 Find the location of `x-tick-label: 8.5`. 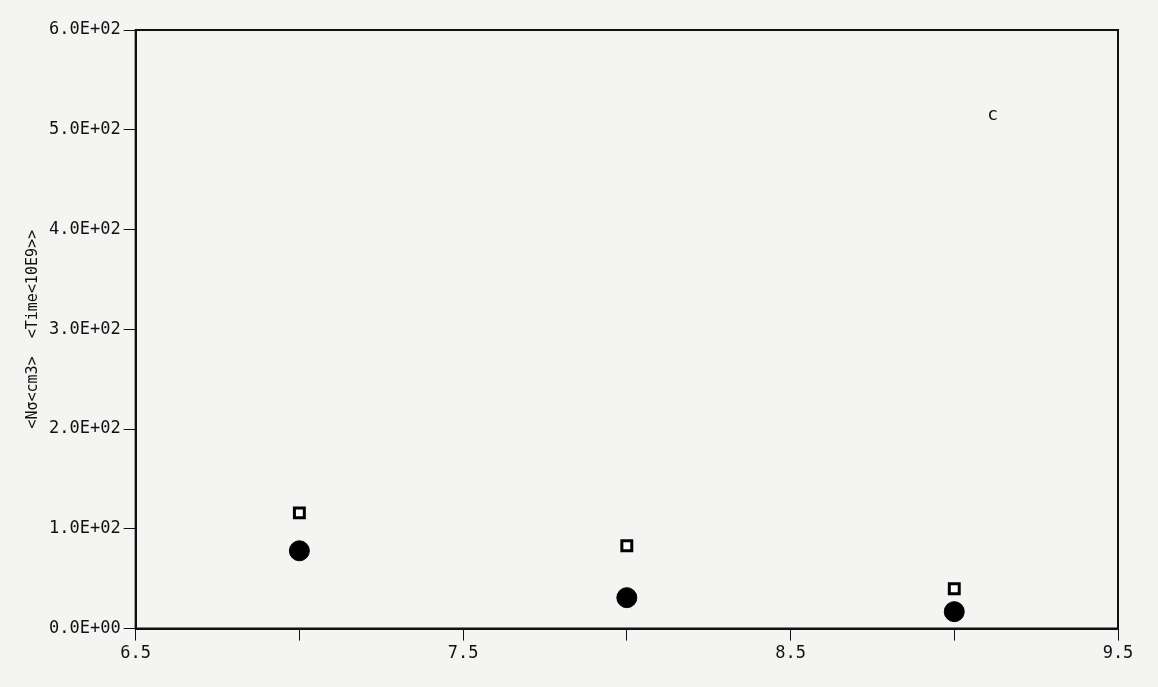

x-tick-label: 8.5 is located at coordinates (790, 652).